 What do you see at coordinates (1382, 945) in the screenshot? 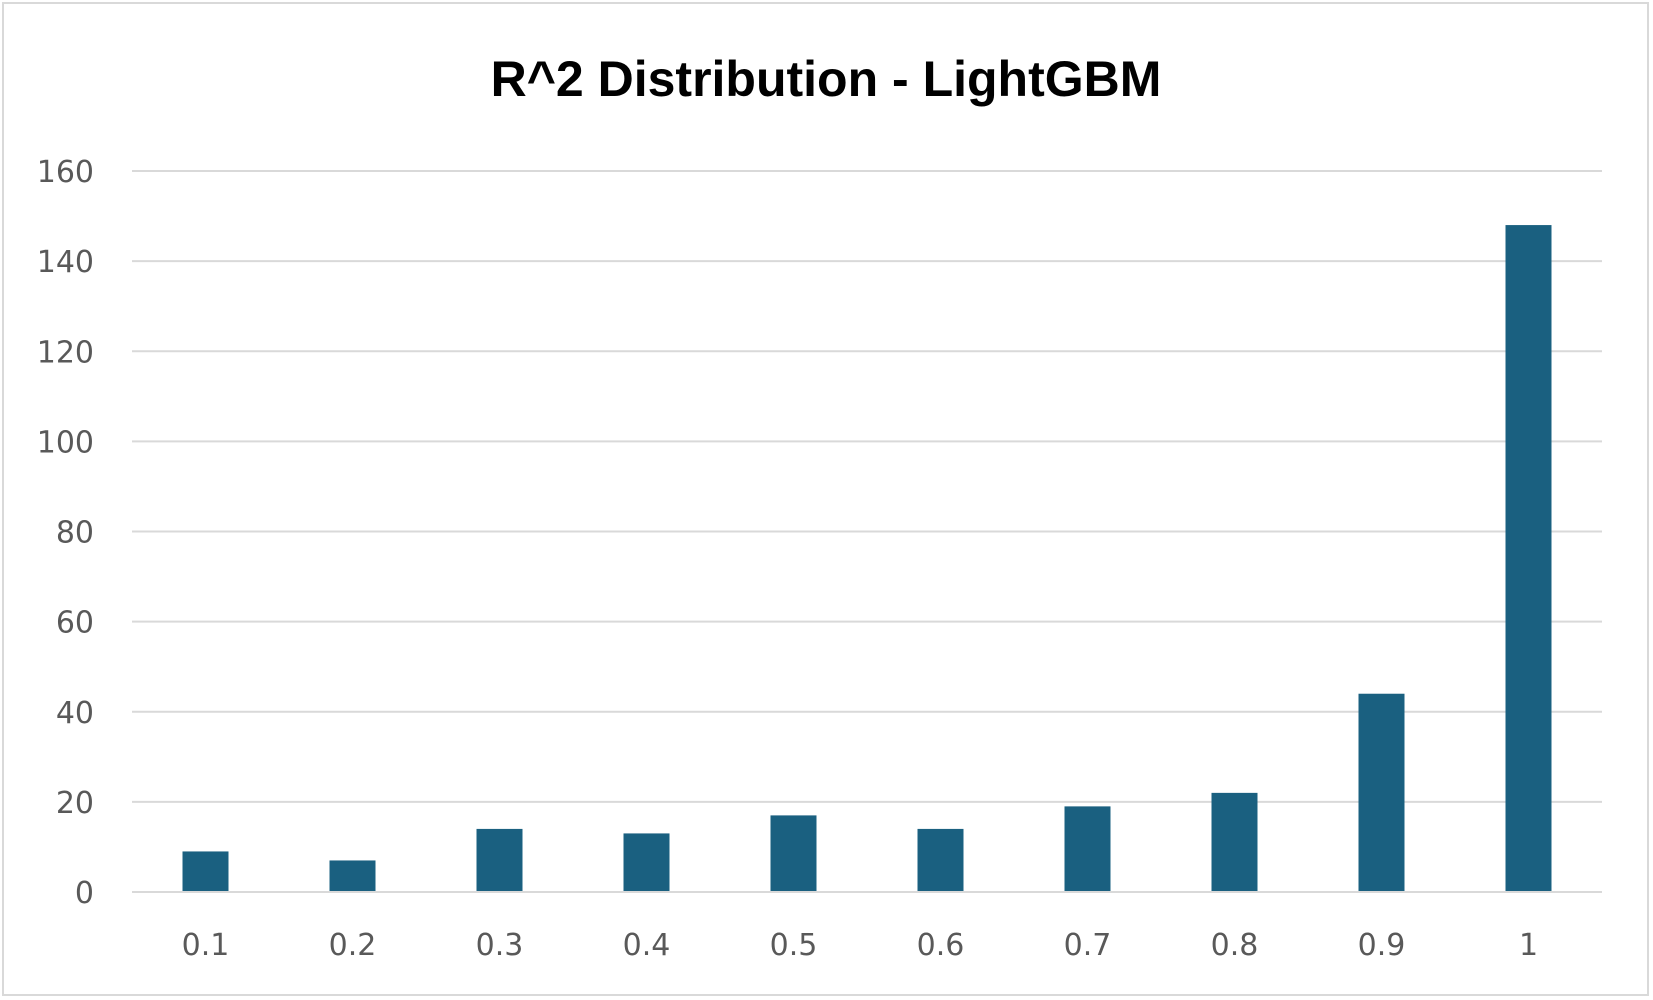
I see `x-tick-label: 0.9` at bounding box center [1382, 945].